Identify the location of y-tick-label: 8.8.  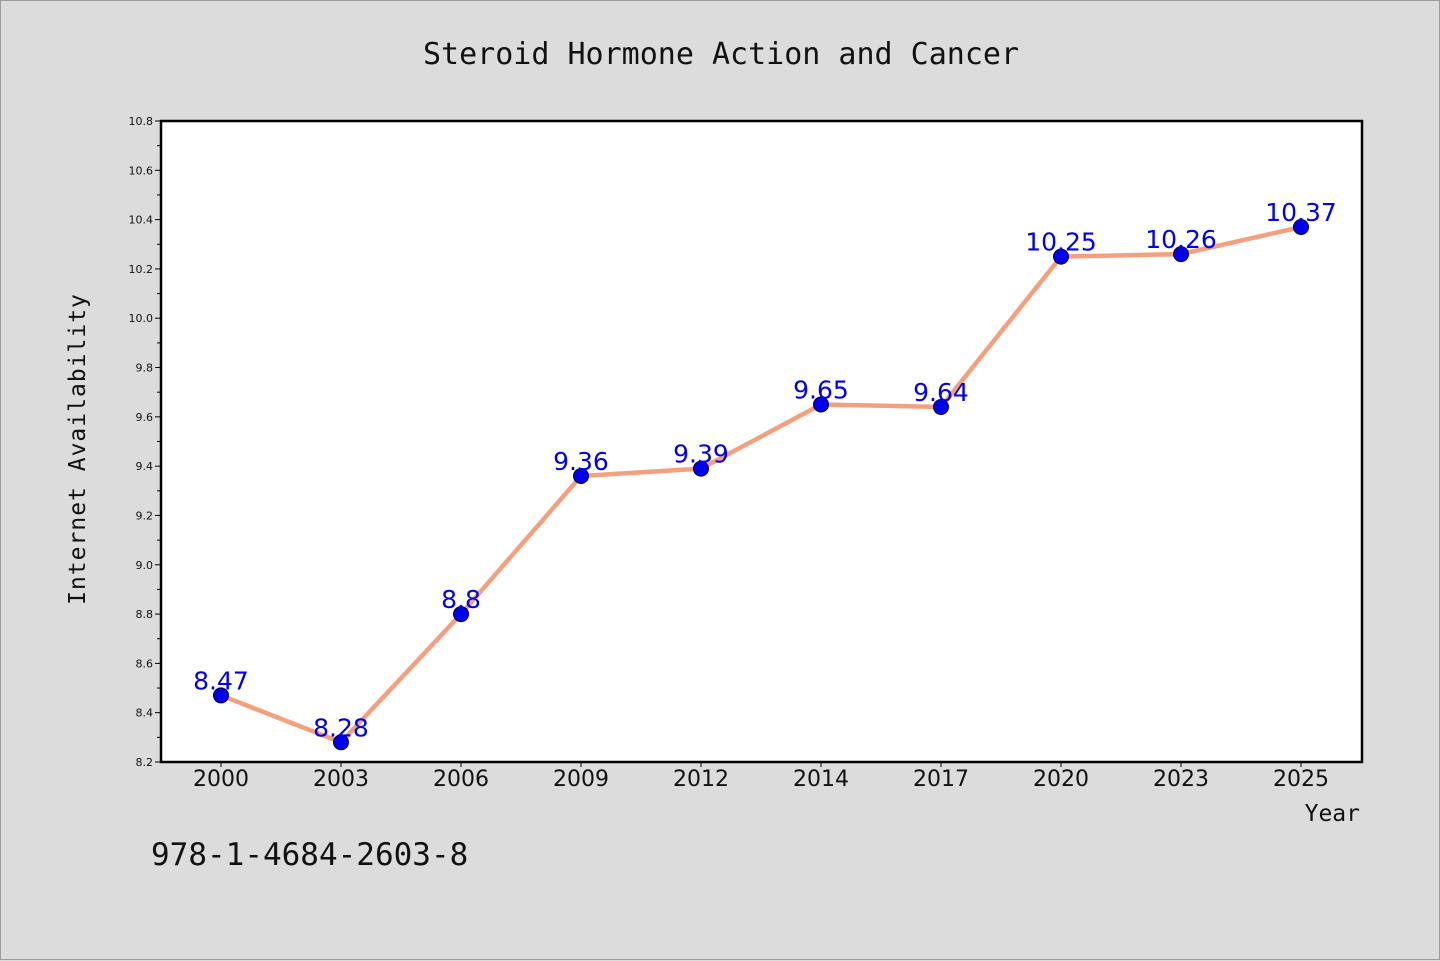
(145, 614).